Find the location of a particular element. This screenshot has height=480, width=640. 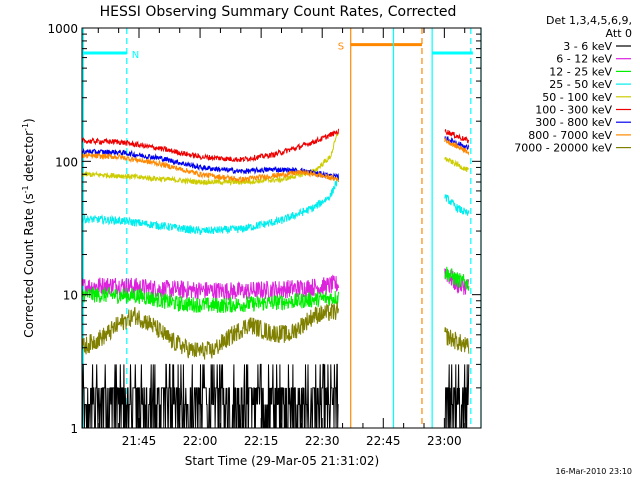

y-label-sup-1: -1 is located at coordinates (25, 189).